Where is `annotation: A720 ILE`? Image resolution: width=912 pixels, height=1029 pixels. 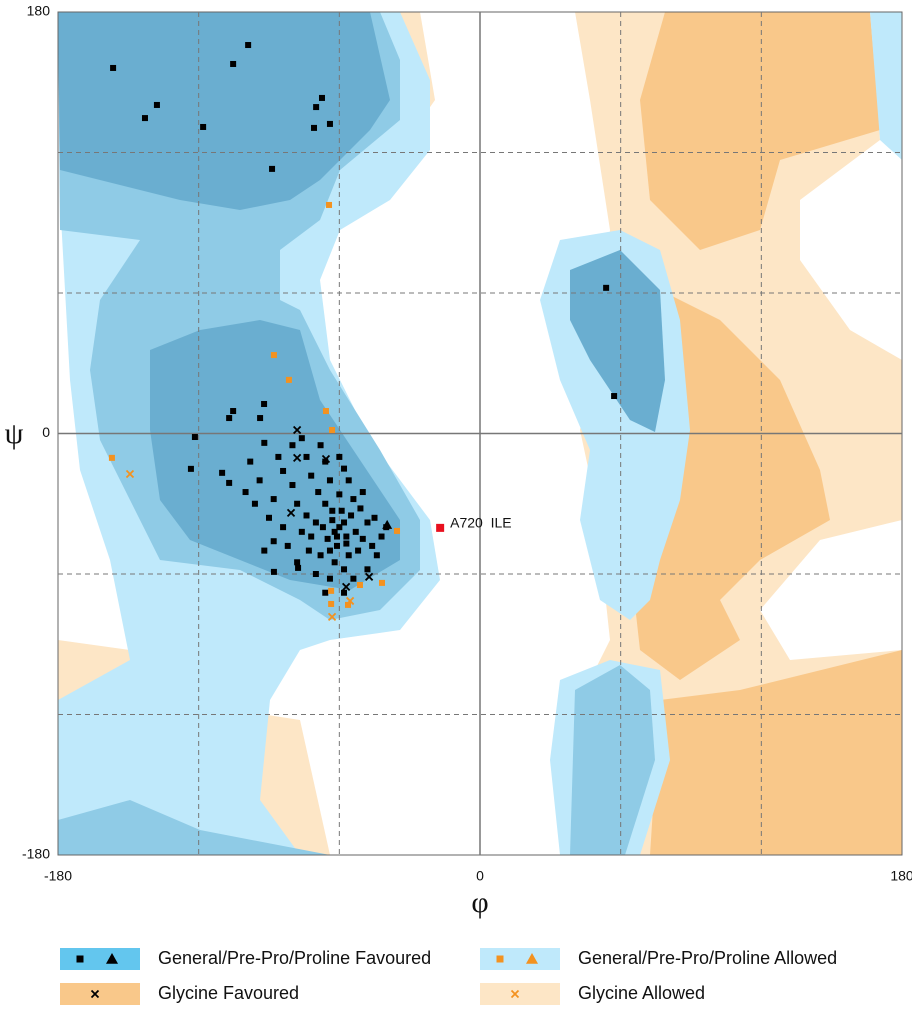
annotation: A720 ILE is located at coordinates (481, 523).